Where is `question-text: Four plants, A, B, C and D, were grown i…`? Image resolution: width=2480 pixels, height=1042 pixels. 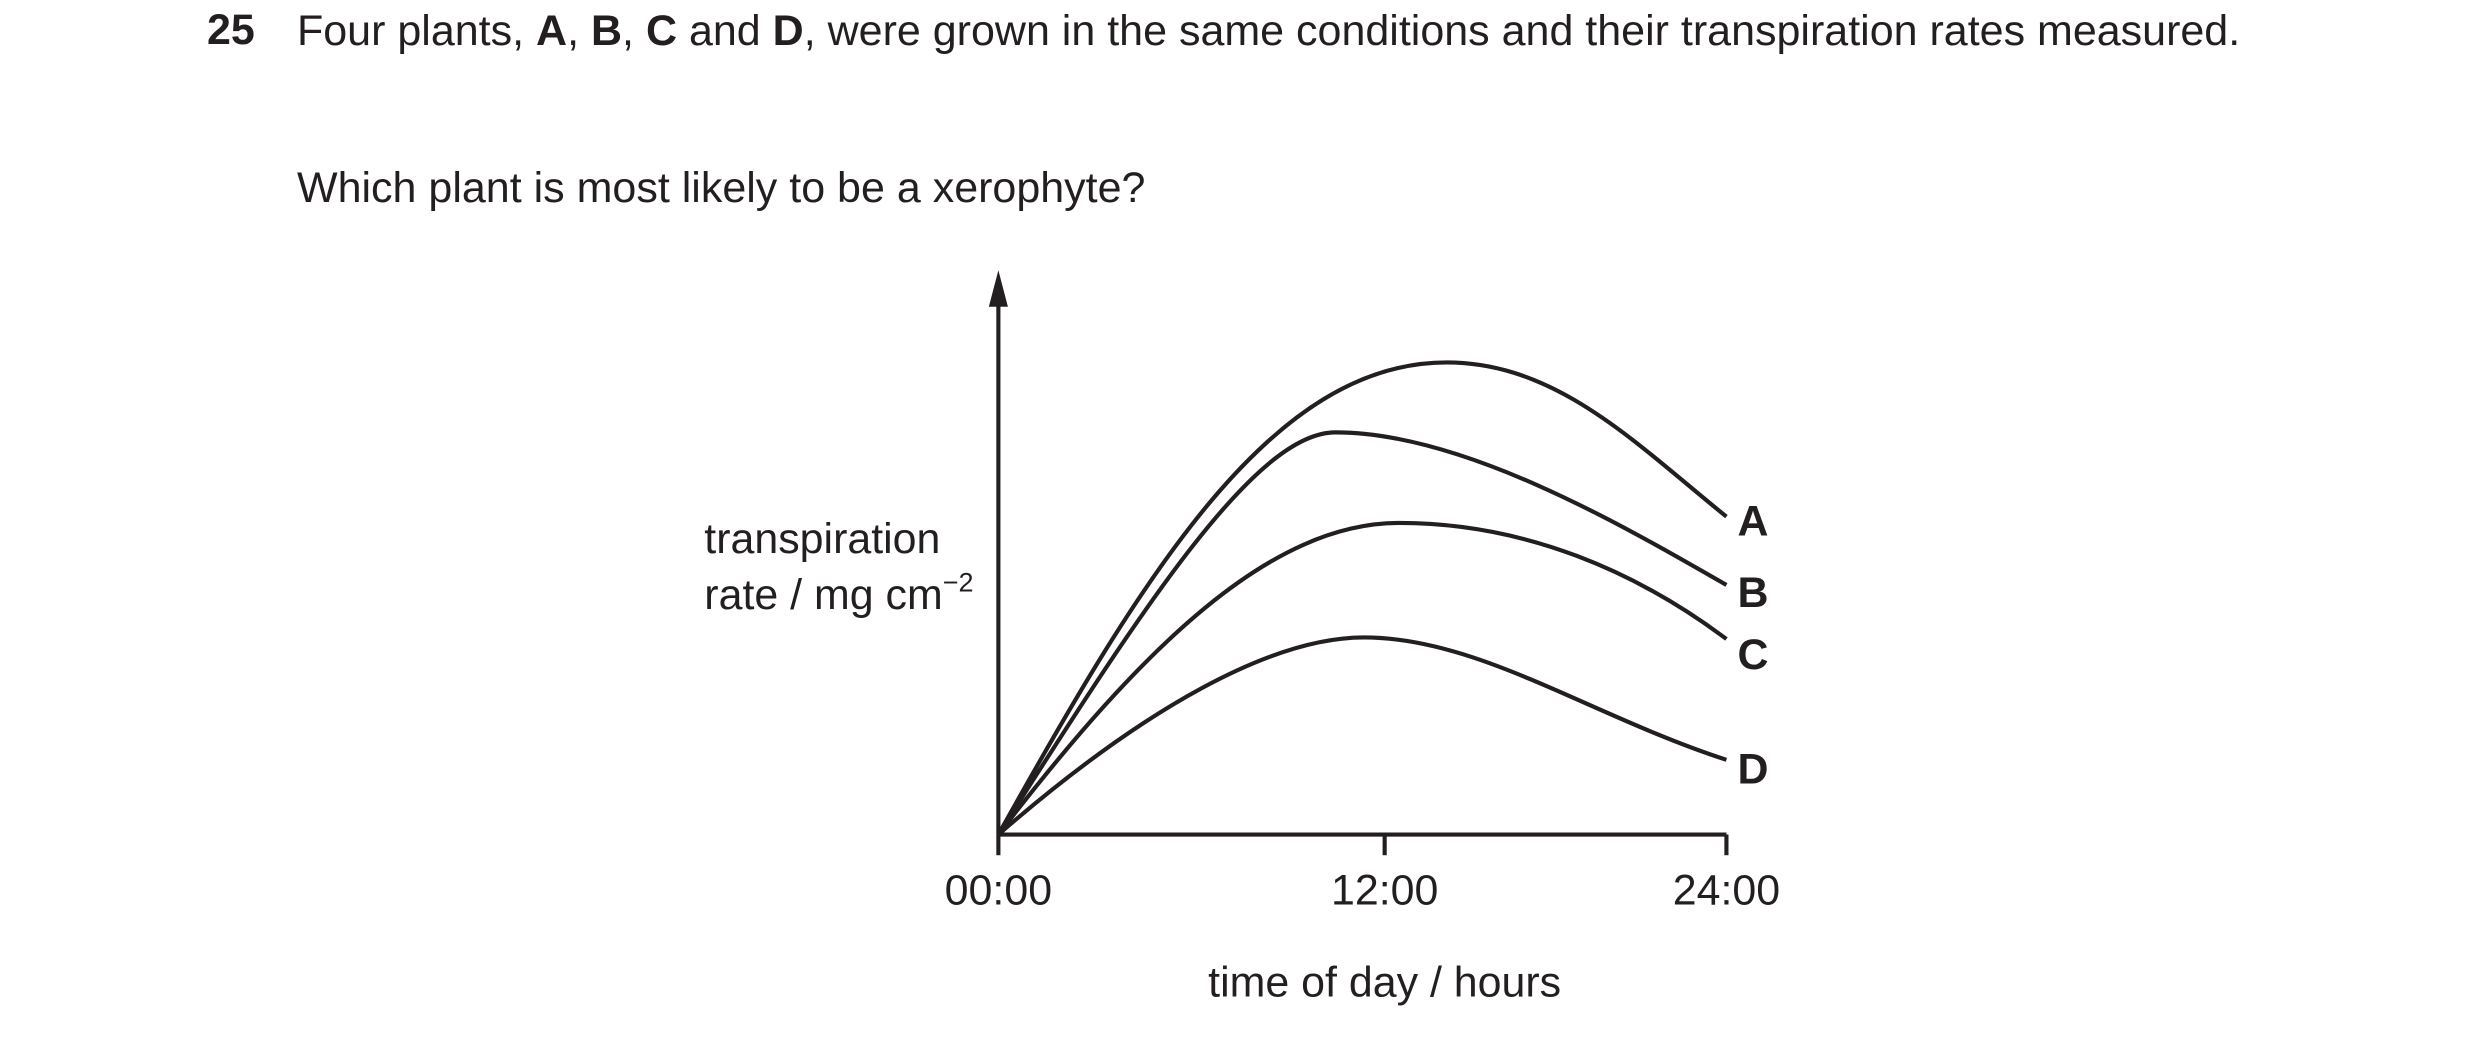
question-text: Four plants, A, B, C and D, were grown i… is located at coordinates (1291, 31).